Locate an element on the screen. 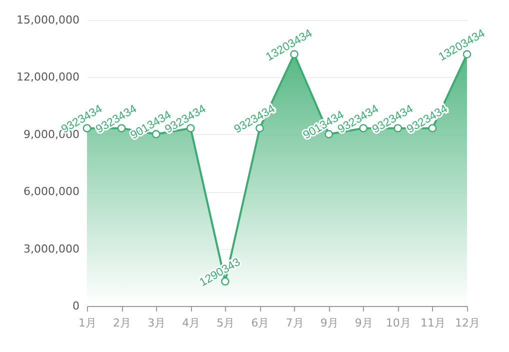 This screenshot has width=509, height=352. x-tick-label: 4月 is located at coordinates (191, 323).